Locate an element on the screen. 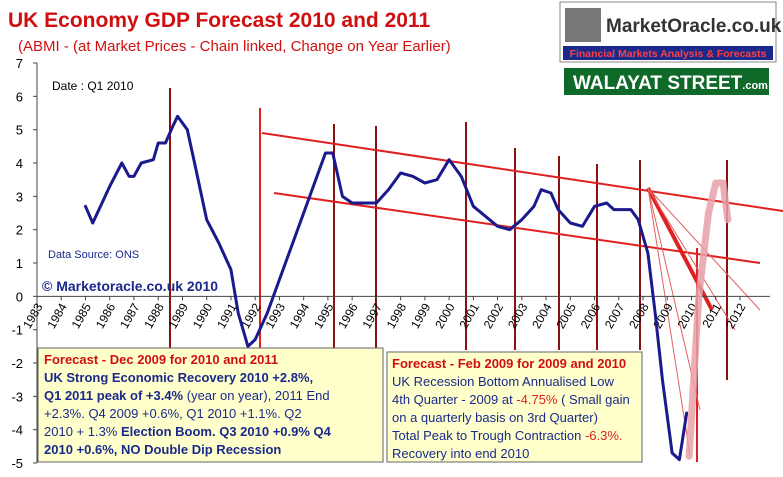 The width and height of the screenshot is (783, 477). y-tick-label: -1 is located at coordinates (17, 330).